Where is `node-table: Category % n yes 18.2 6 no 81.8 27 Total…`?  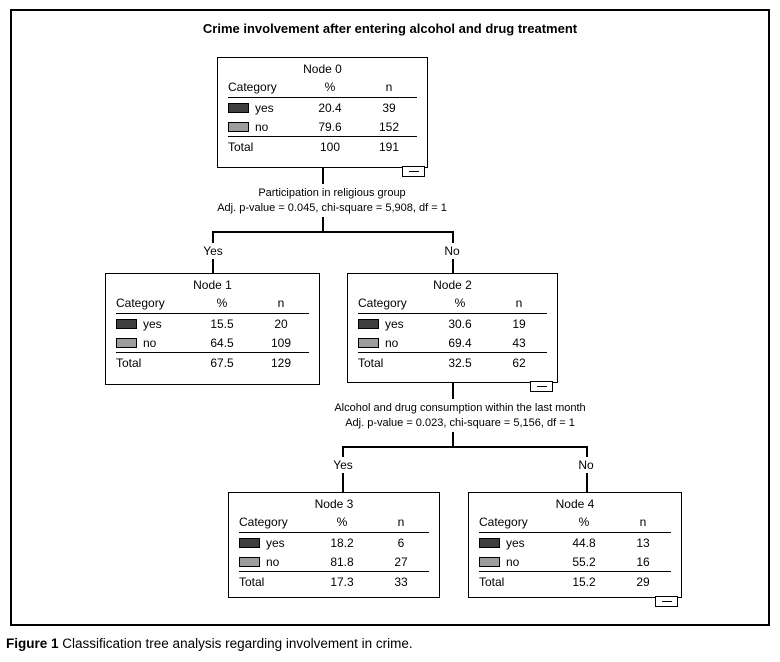 node-table: Category % n yes 18.2 6 no 81.8 27 Total… is located at coordinates (334, 552).